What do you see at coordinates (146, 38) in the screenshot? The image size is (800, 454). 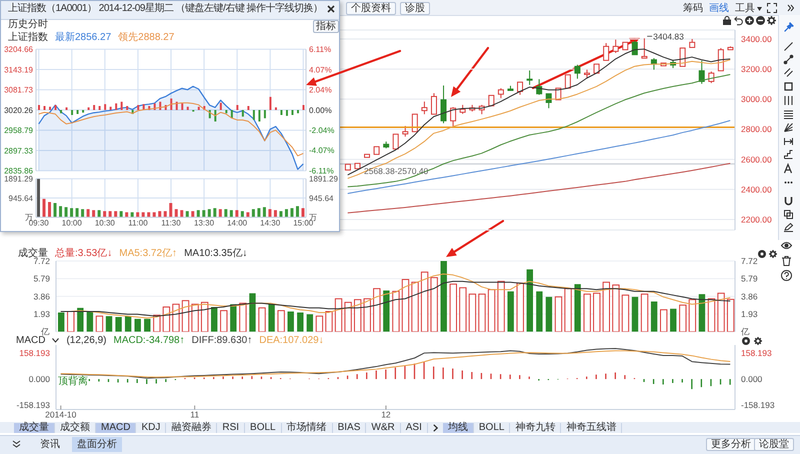 I see `text: 领先2888.27` at bounding box center [146, 38].